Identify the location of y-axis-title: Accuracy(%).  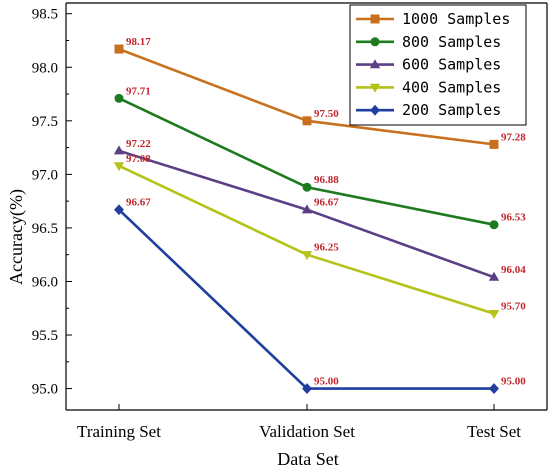
(16, 237).